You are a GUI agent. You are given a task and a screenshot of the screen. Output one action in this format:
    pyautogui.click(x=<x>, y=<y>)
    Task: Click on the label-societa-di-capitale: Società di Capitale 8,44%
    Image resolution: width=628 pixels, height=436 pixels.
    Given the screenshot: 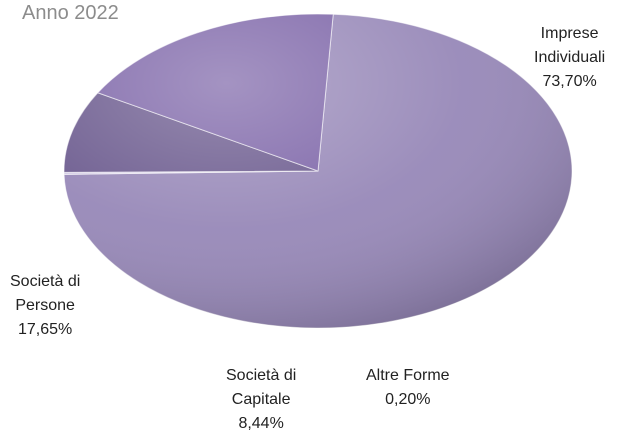 What is the action you would take?
    pyautogui.click(x=261, y=400)
    